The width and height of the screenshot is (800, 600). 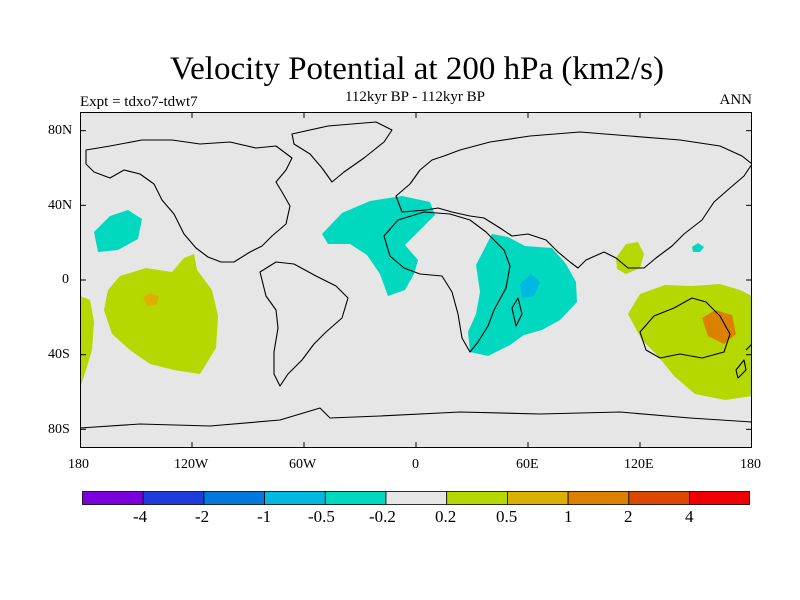 I want to click on colorbar-label-10: 4, so click(x=689, y=516).